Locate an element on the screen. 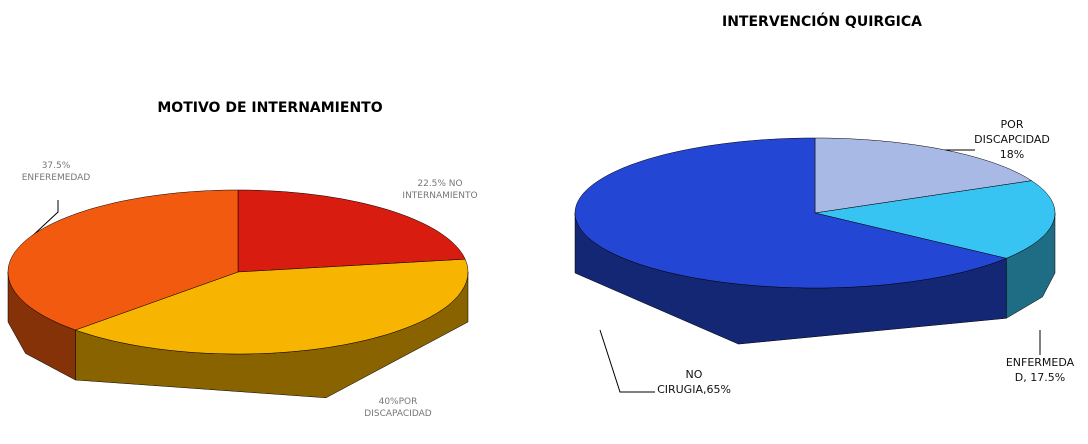 The width and height of the screenshot is (1088, 444). data-label: ENFERMEDA D, 17.5% is located at coordinates (1040, 370).